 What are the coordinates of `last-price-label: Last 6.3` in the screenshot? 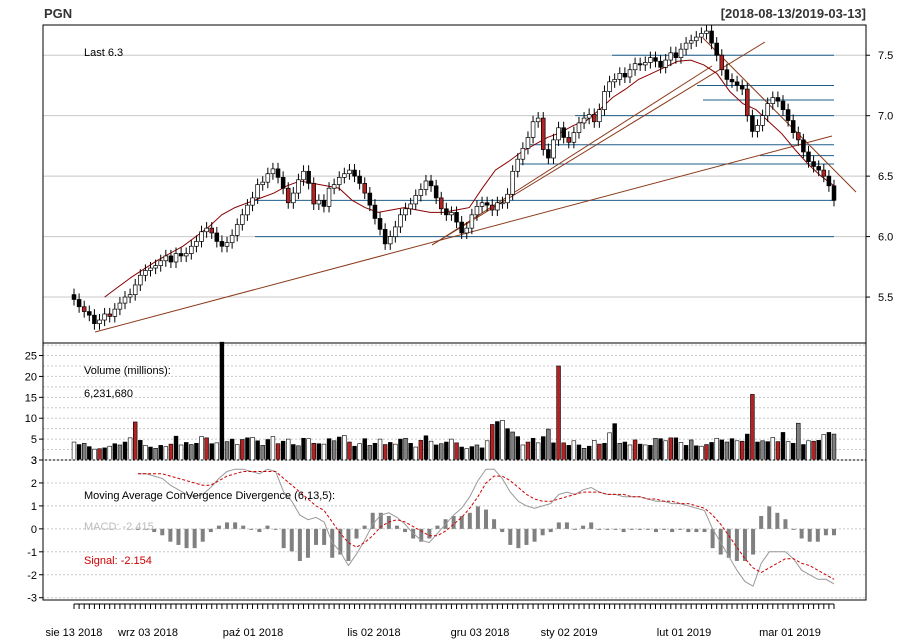 It's located at (103, 53).